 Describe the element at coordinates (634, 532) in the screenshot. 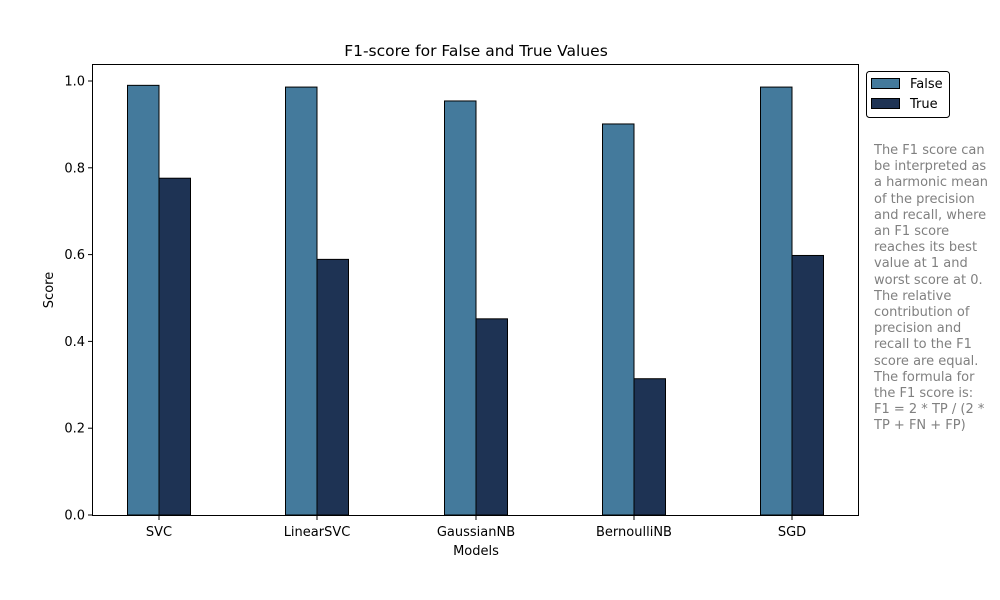

I see `x-tick-label-bernoullinb: BernoulliNB` at that location.